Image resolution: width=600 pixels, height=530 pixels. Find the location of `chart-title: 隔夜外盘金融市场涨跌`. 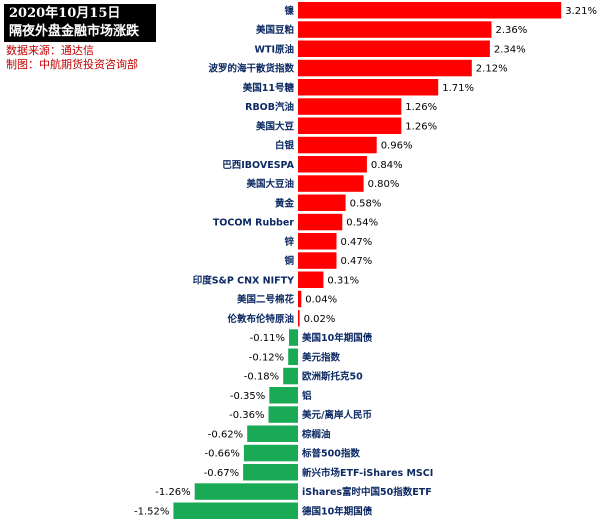

chart-title: 隔夜外盘金融市场涨跌 is located at coordinates (74, 31).